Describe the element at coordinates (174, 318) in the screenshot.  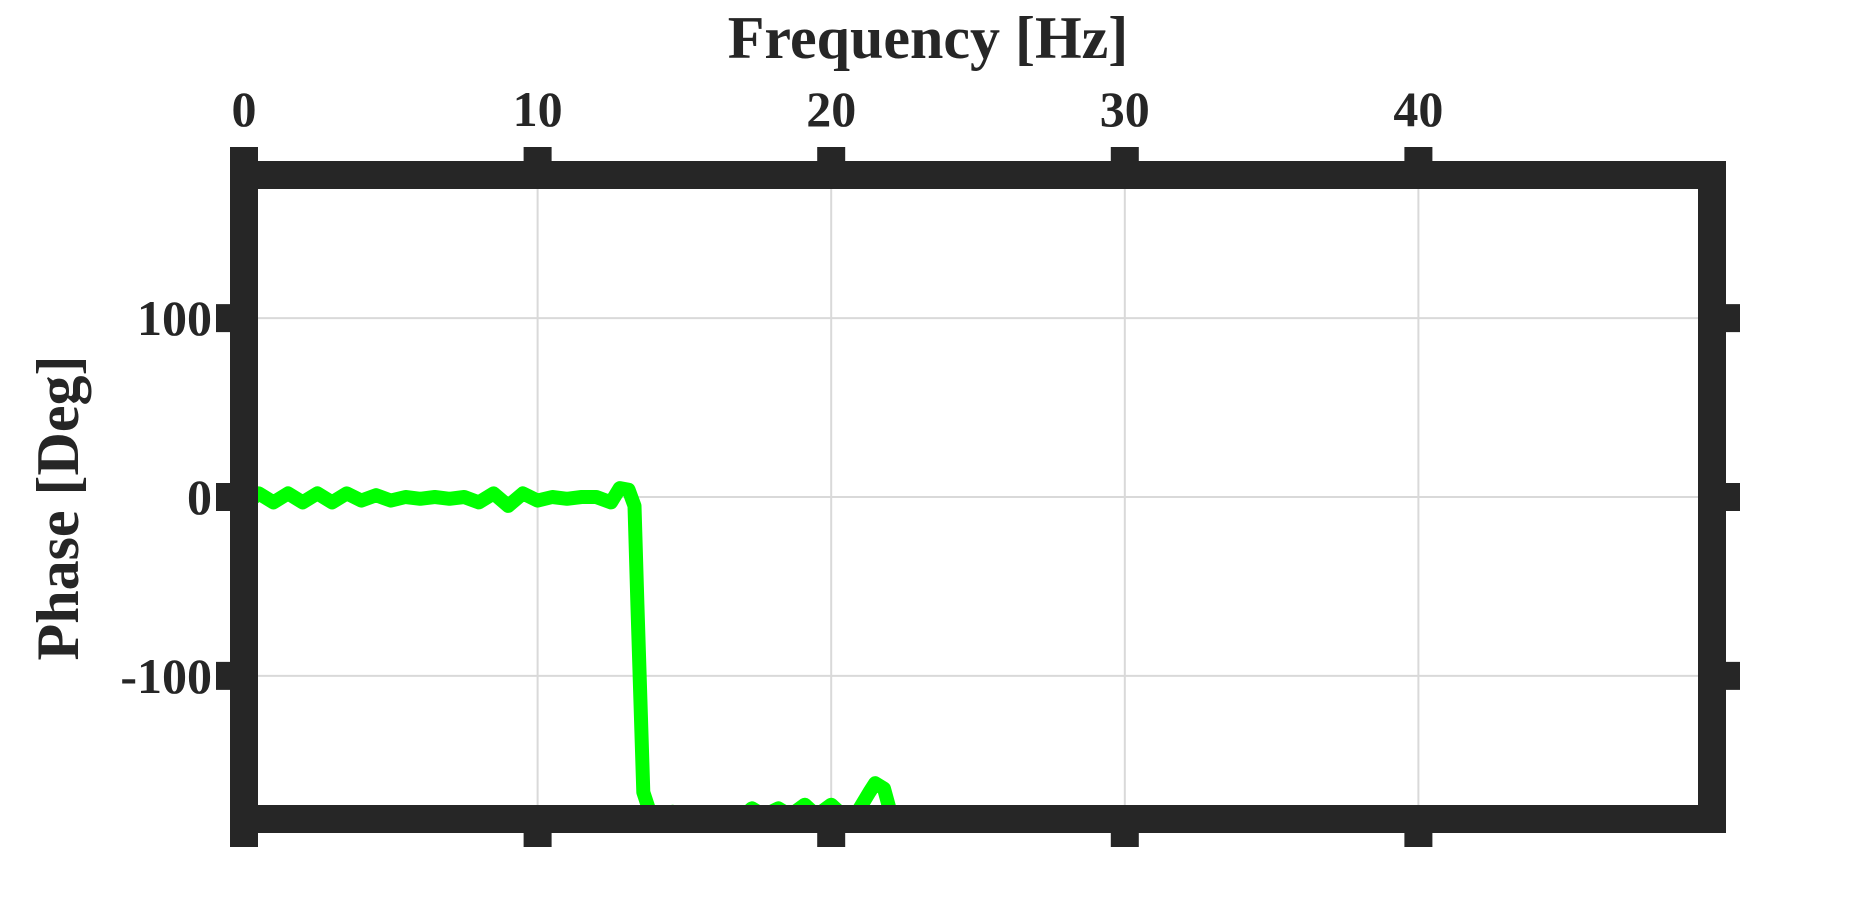
I see `y-tick-label: 100` at that location.